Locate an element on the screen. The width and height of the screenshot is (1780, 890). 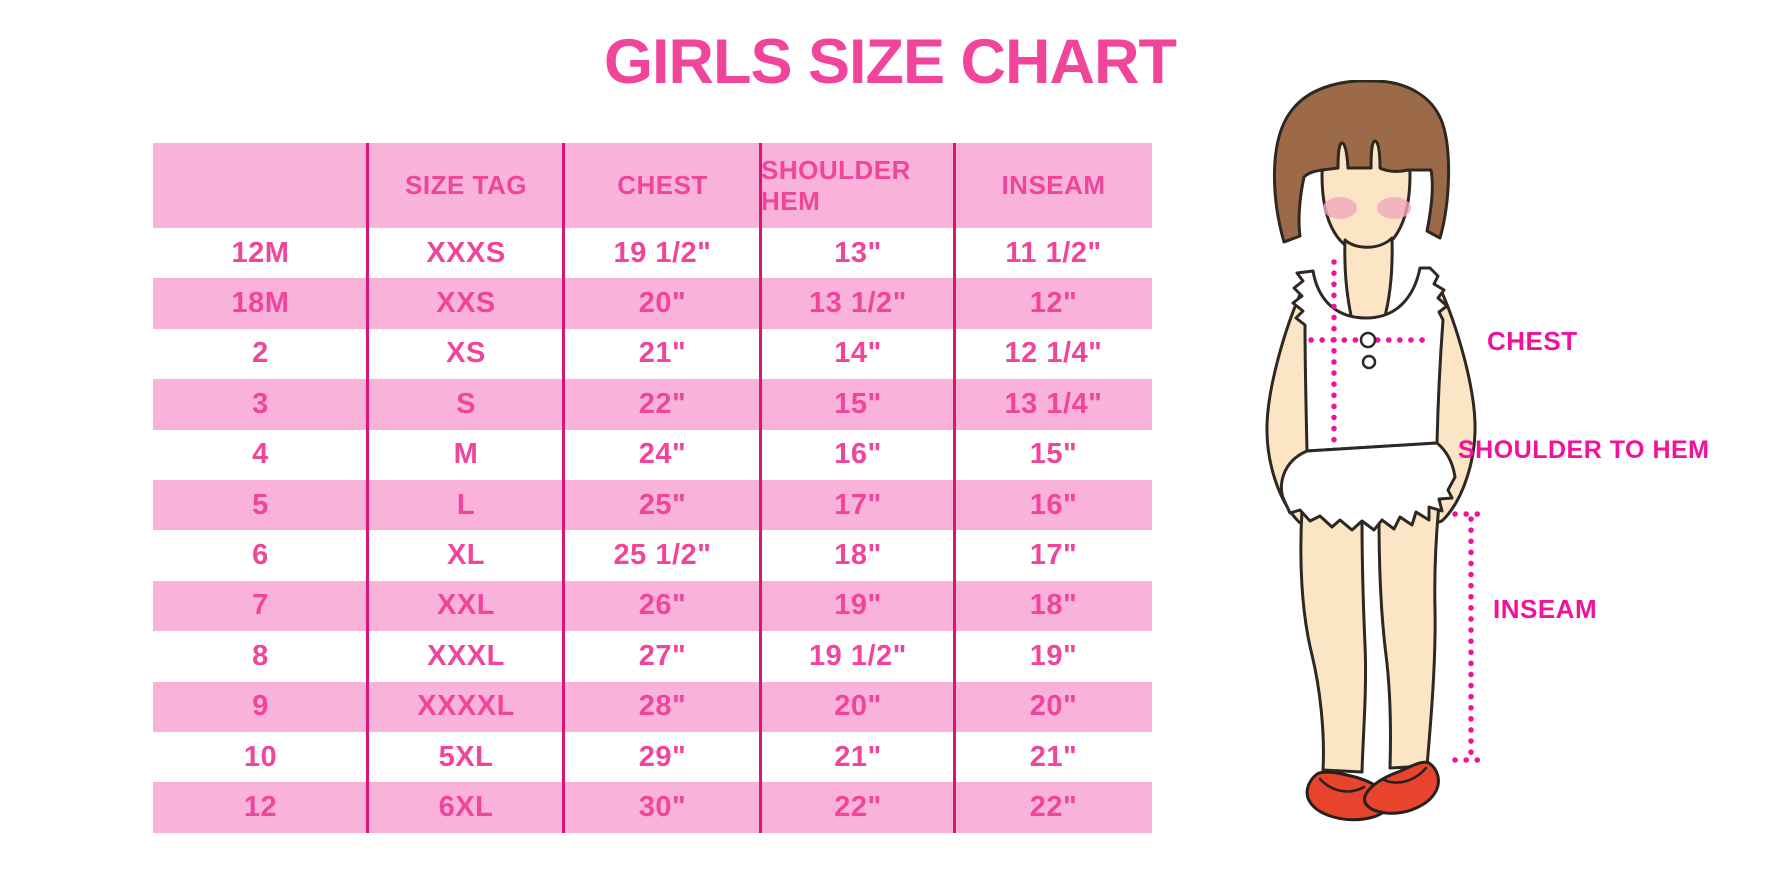
column-header: INSEAM is located at coordinates (1053, 185).